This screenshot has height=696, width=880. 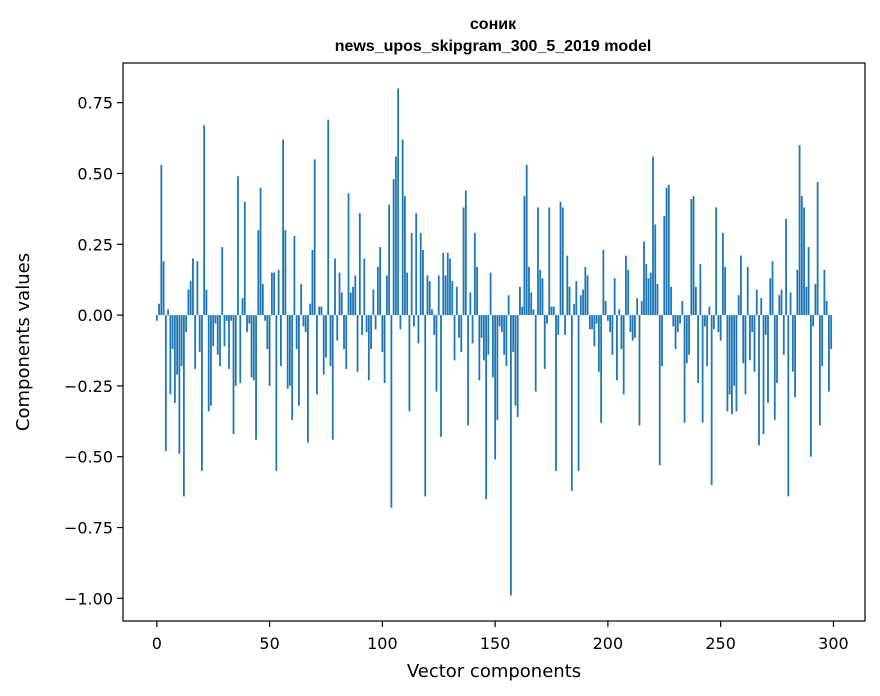 What do you see at coordinates (493, 24) in the screenshot?
I see `chart-title-line-1: соник` at bounding box center [493, 24].